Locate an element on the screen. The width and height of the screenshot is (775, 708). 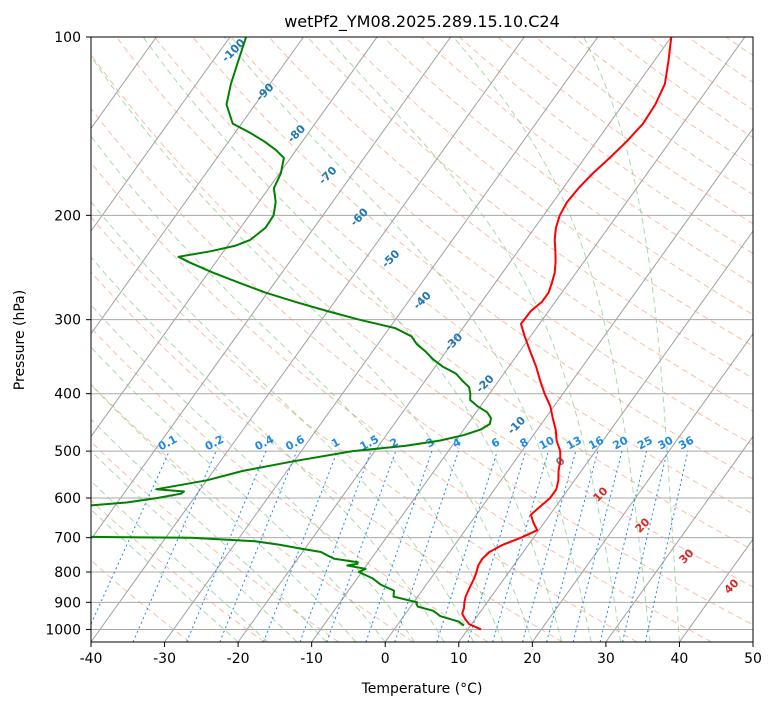
x-axis-label: Temperature (°C) is located at coordinates (422, 689).